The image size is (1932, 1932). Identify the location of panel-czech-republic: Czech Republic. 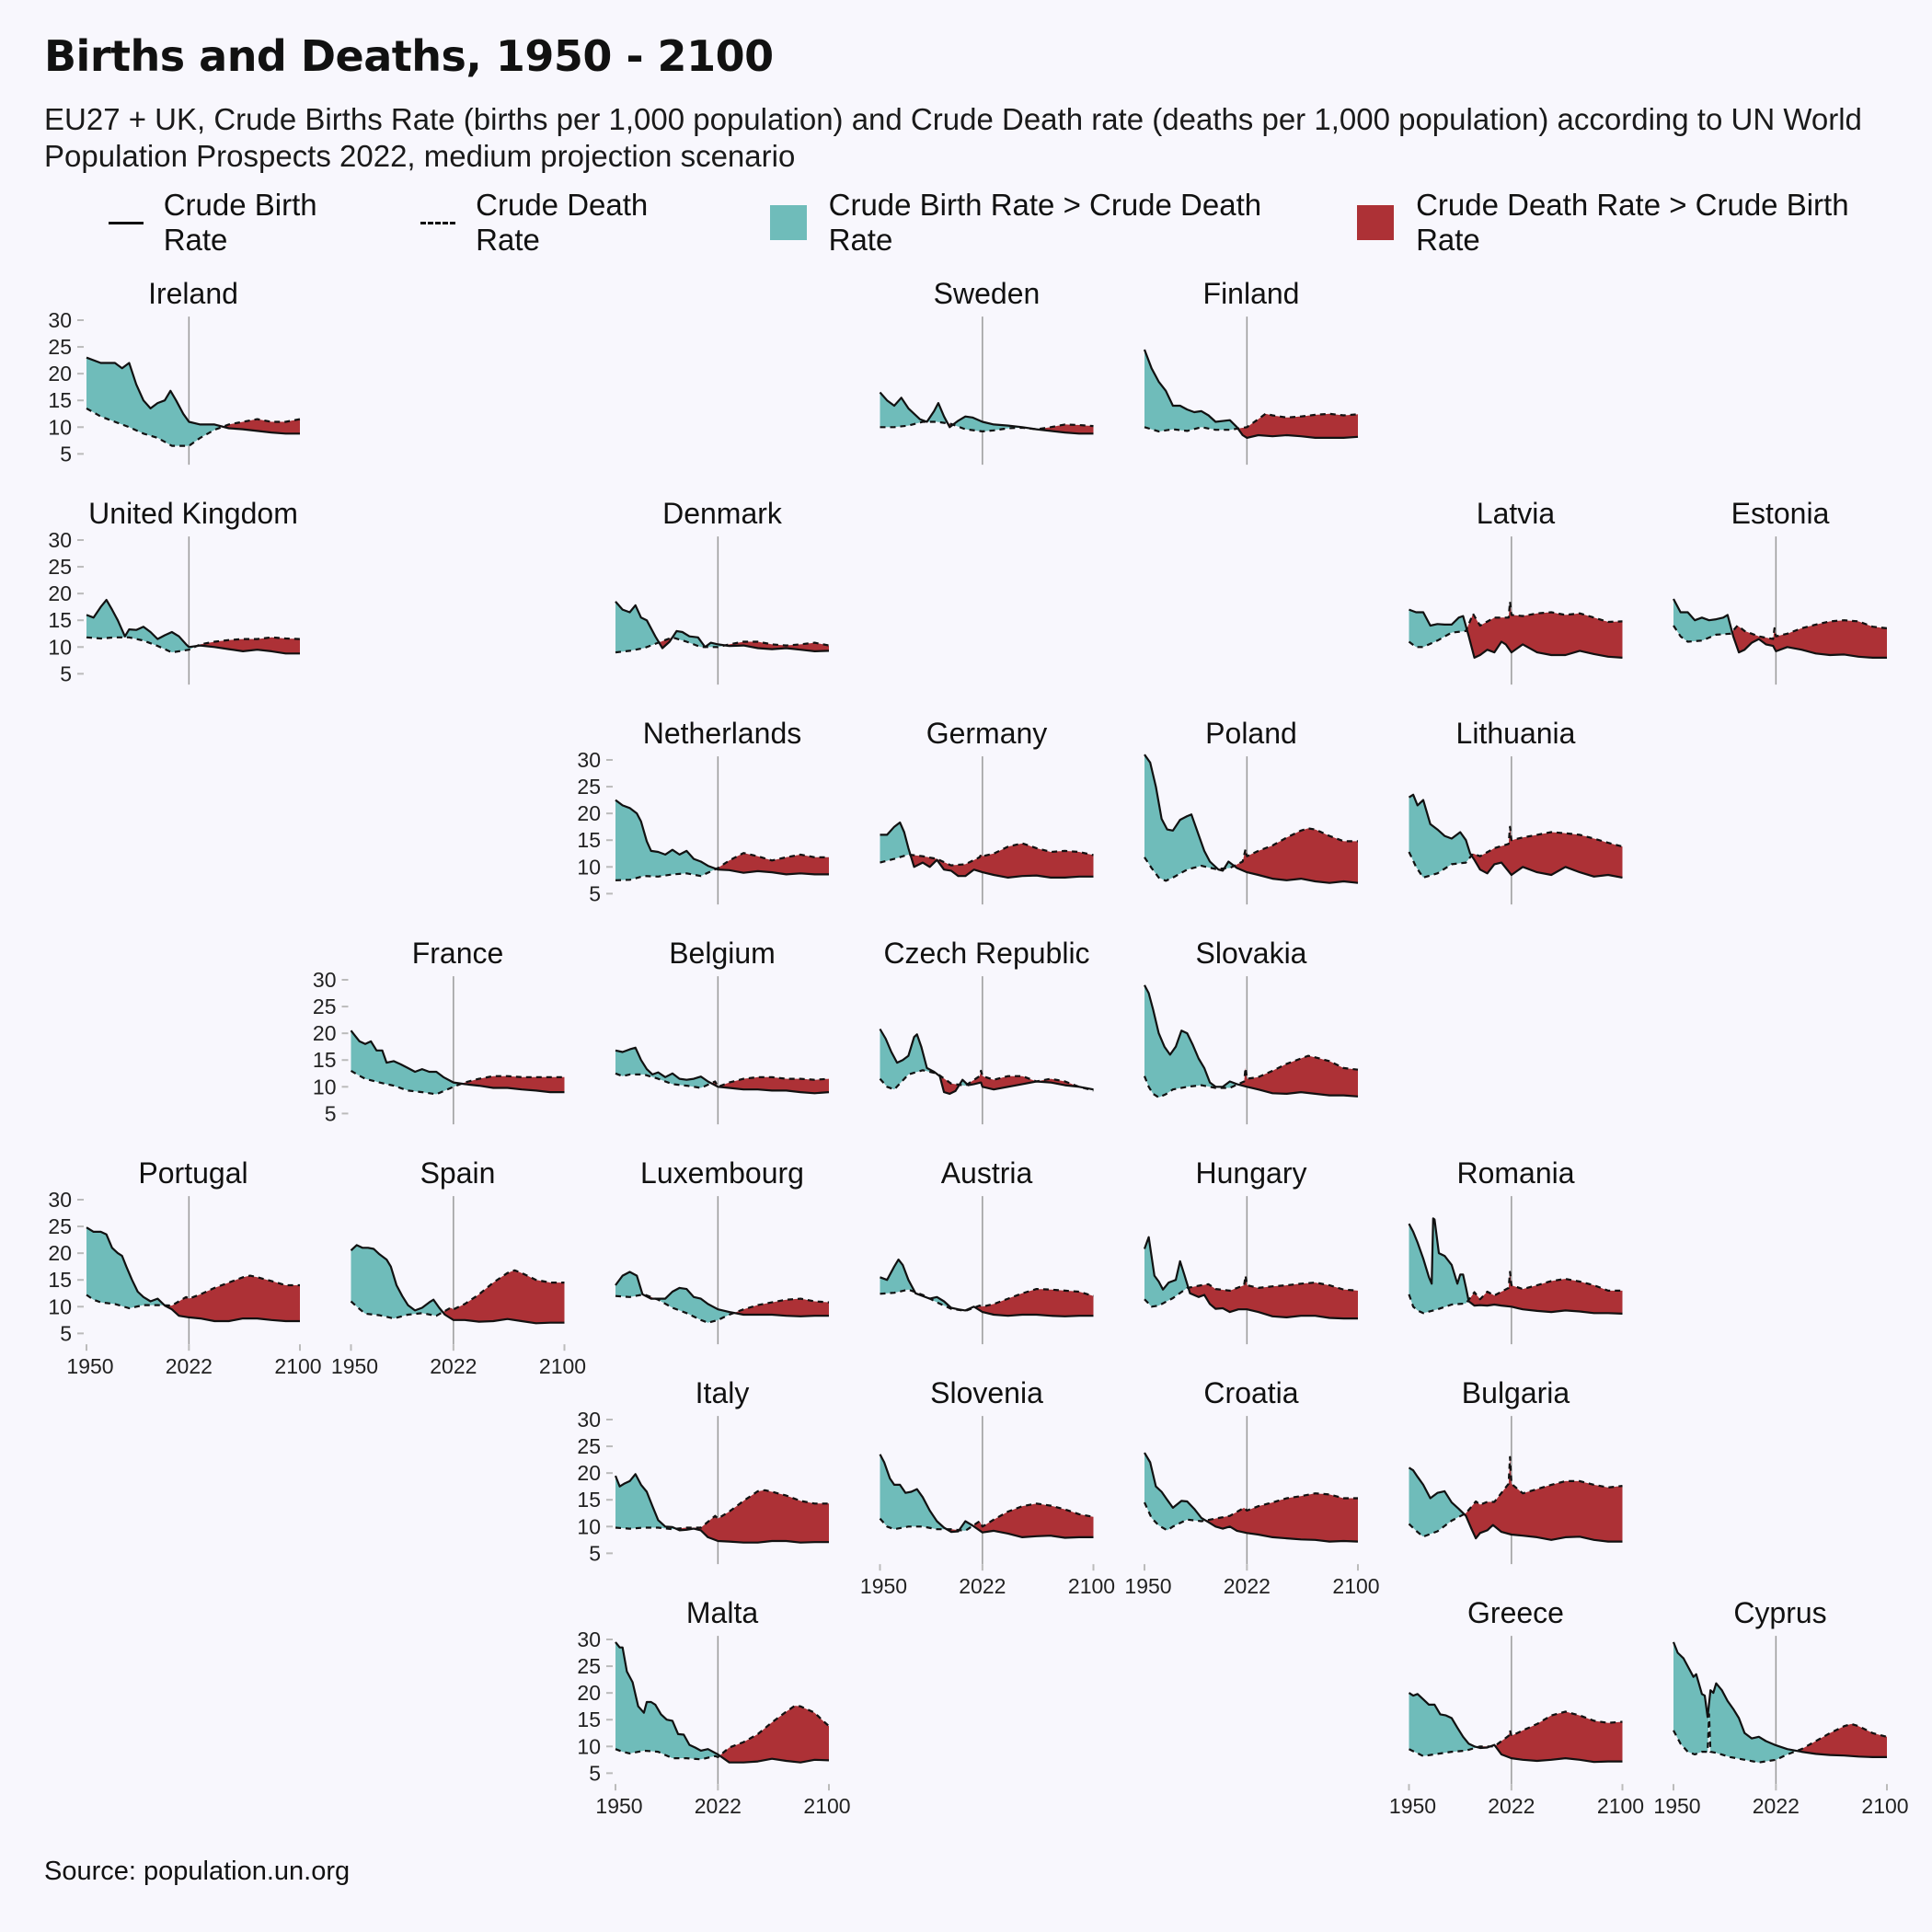
(986, 1031).